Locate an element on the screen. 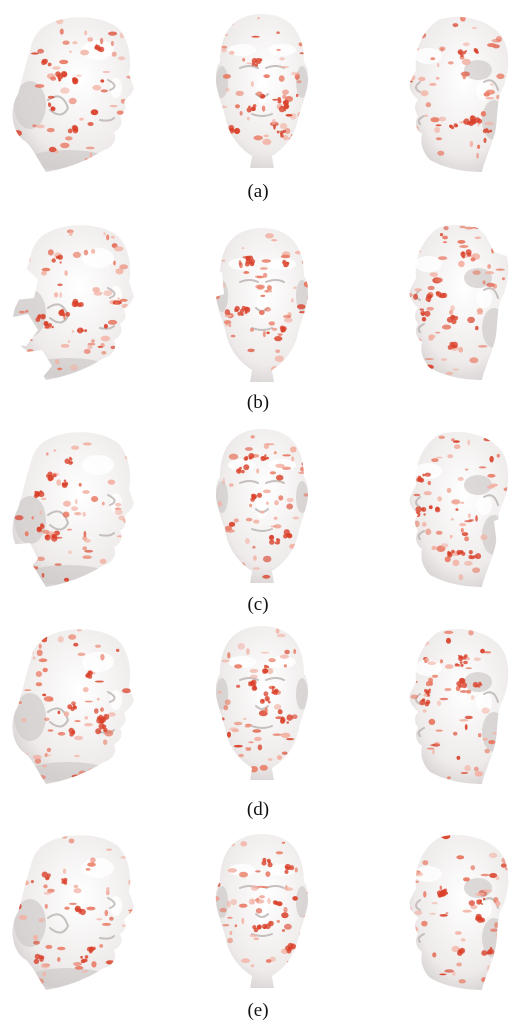 This screenshot has width=516, height=1027. panel-caption: (a) is located at coordinates (258, 191).